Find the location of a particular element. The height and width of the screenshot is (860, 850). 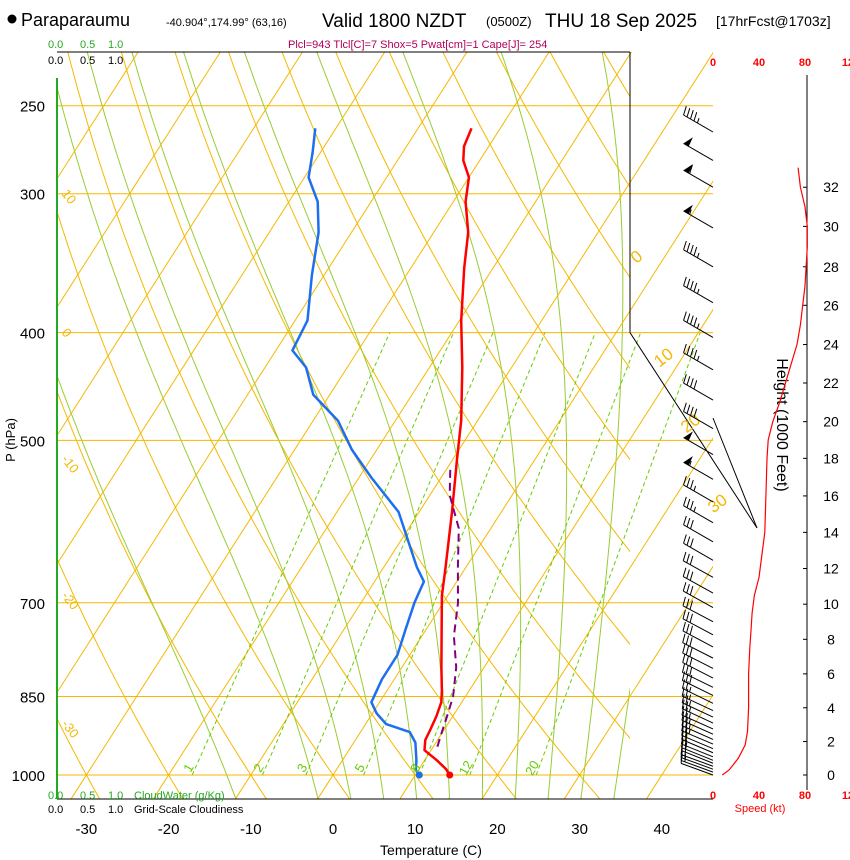

mixing-ratio-label-20: 20 is located at coordinates (532, 768).